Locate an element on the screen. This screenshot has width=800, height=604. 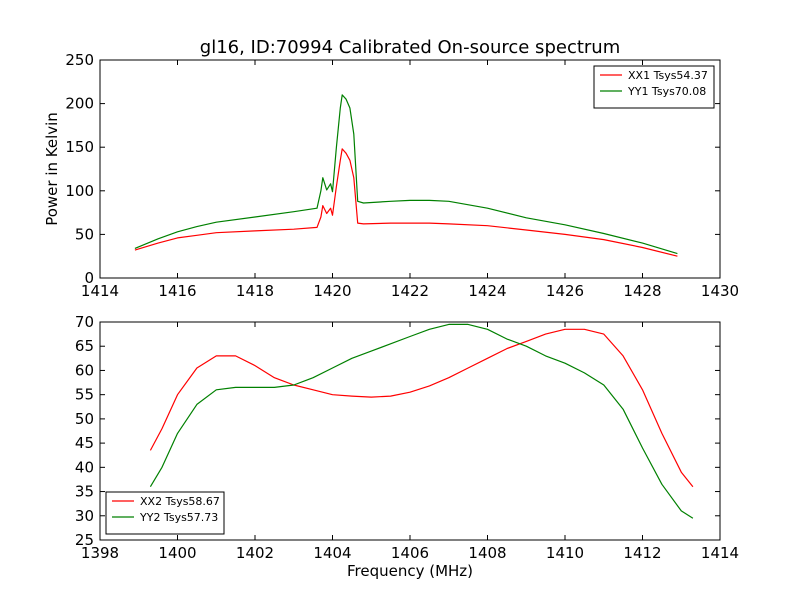
y-tick-label: 40 is located at coordinates (84, 467).